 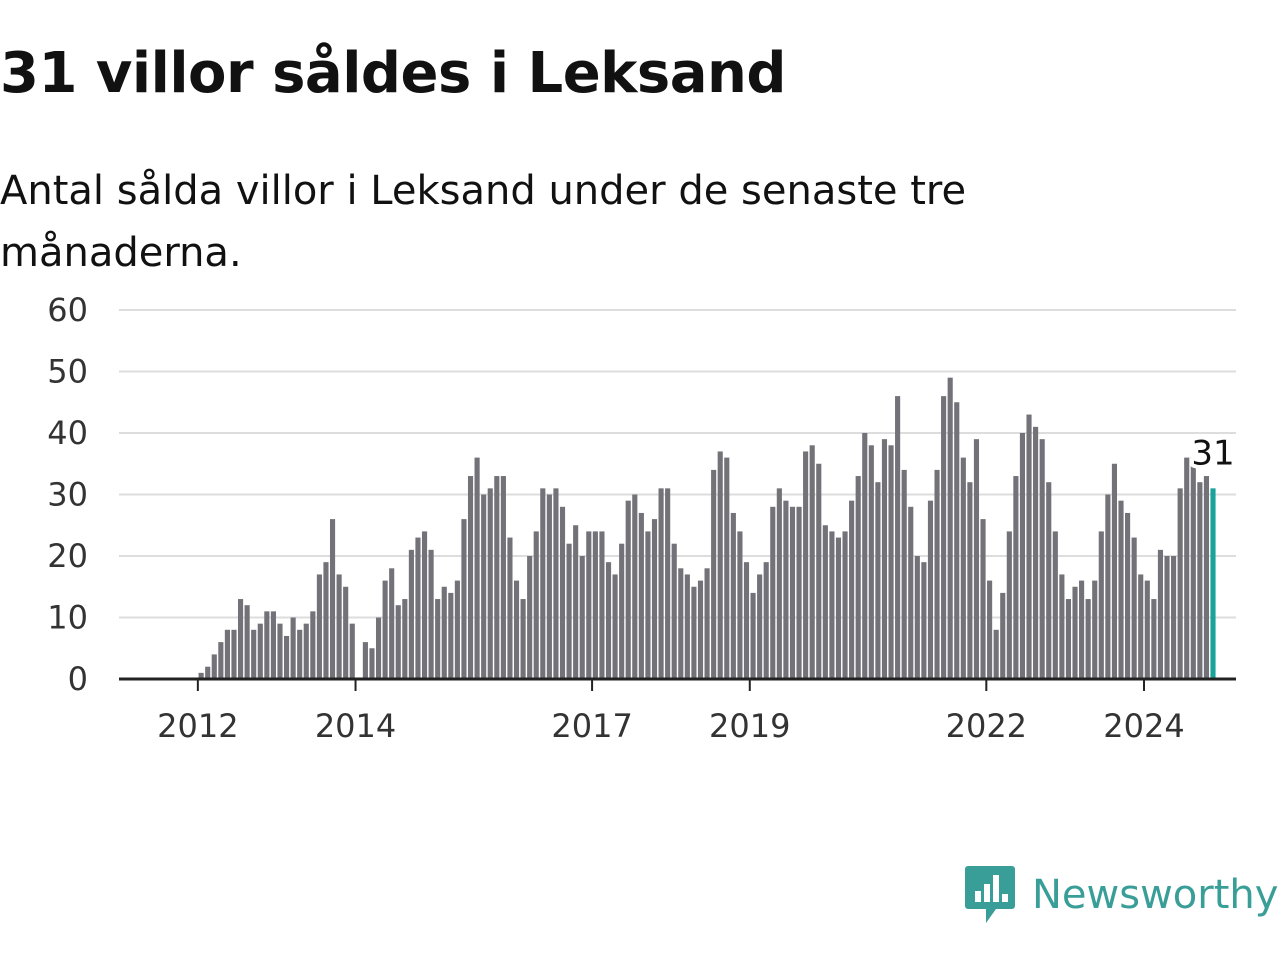 What do you see at coordinates (67, 372) in the screenshot?
I see `y-tick-label: 50` at bounding box center [67, 372].